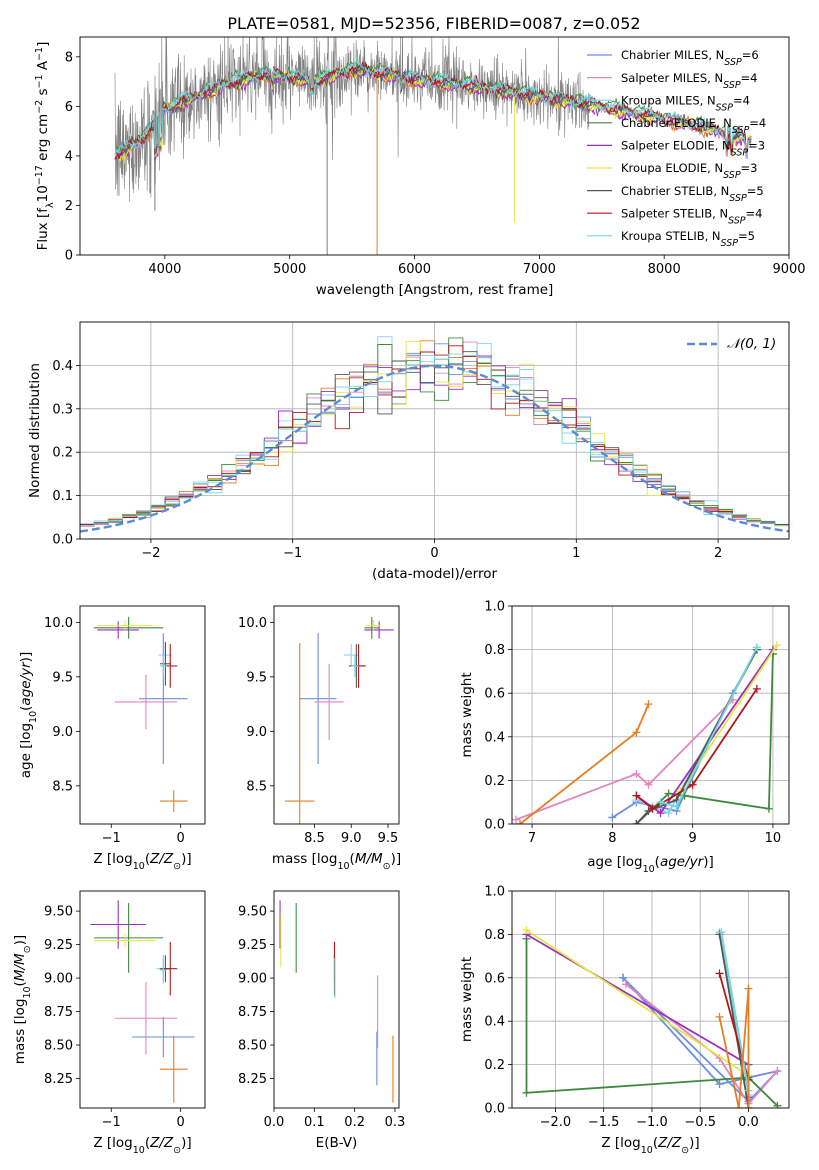 The image size is (819, 1170). Describe the element at coordinates (69, 156) in the screenshot. I see `y-tick-label: 4` at that location.